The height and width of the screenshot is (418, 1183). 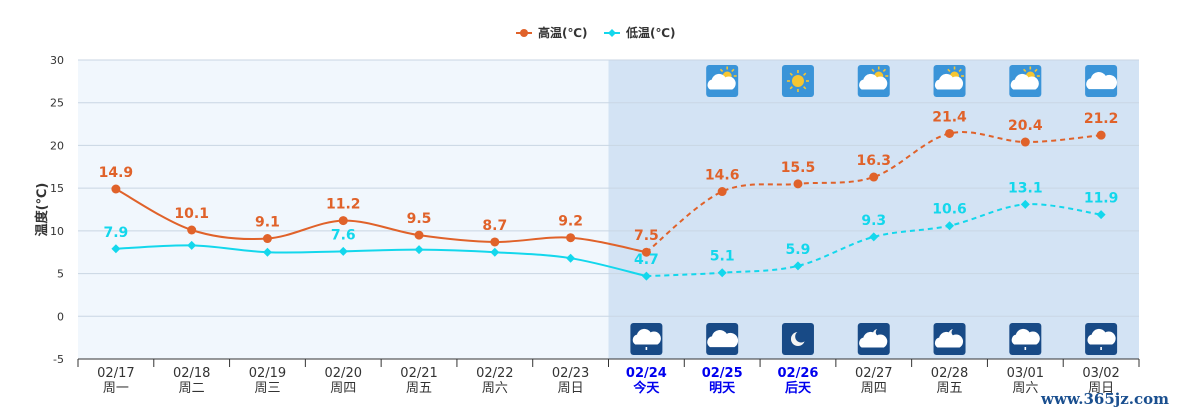 What do you see at coordinates (722, 373) in the screenshot?
I see `x-tick-date: 02/25` at bounding box center [722, 373].